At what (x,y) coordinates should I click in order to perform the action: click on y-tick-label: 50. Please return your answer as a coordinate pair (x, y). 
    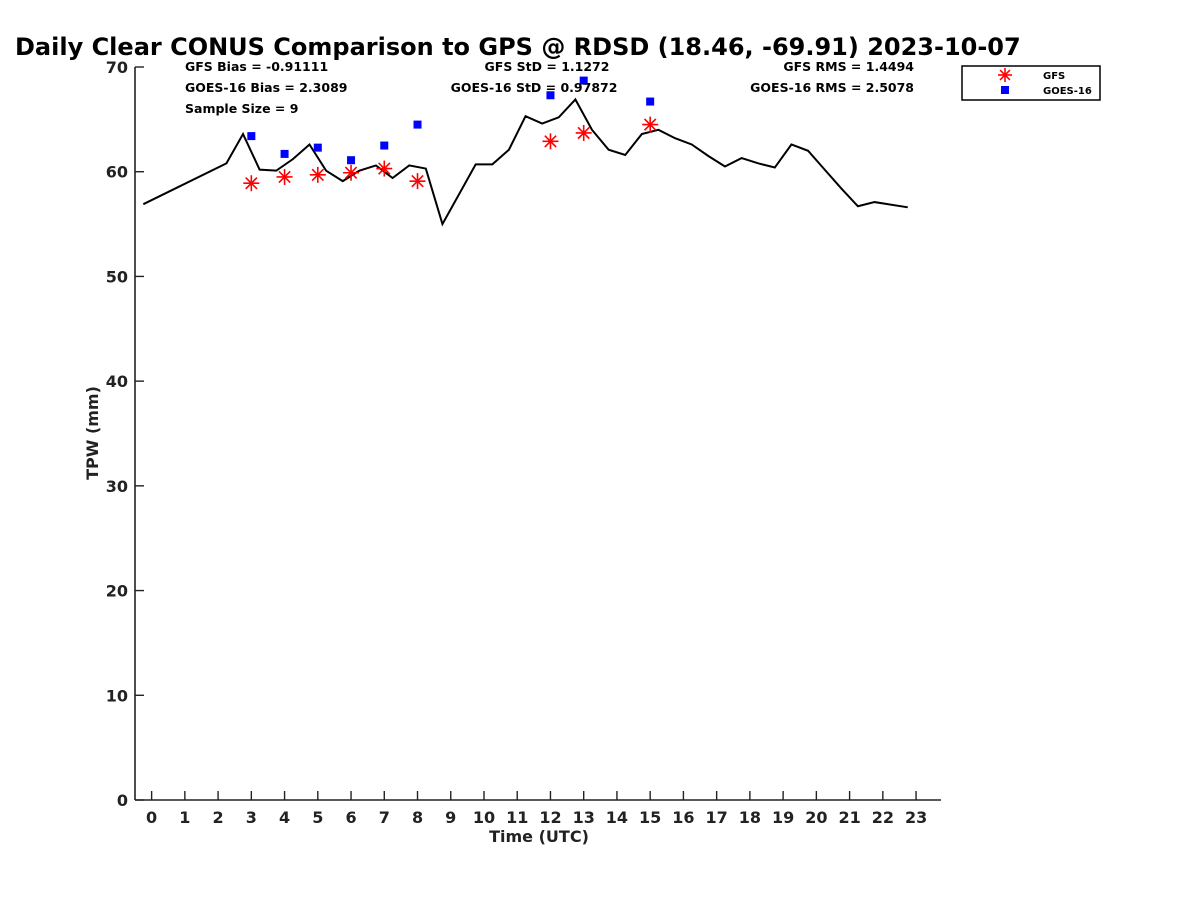
    Looking at the image, I should click on (117, 276).